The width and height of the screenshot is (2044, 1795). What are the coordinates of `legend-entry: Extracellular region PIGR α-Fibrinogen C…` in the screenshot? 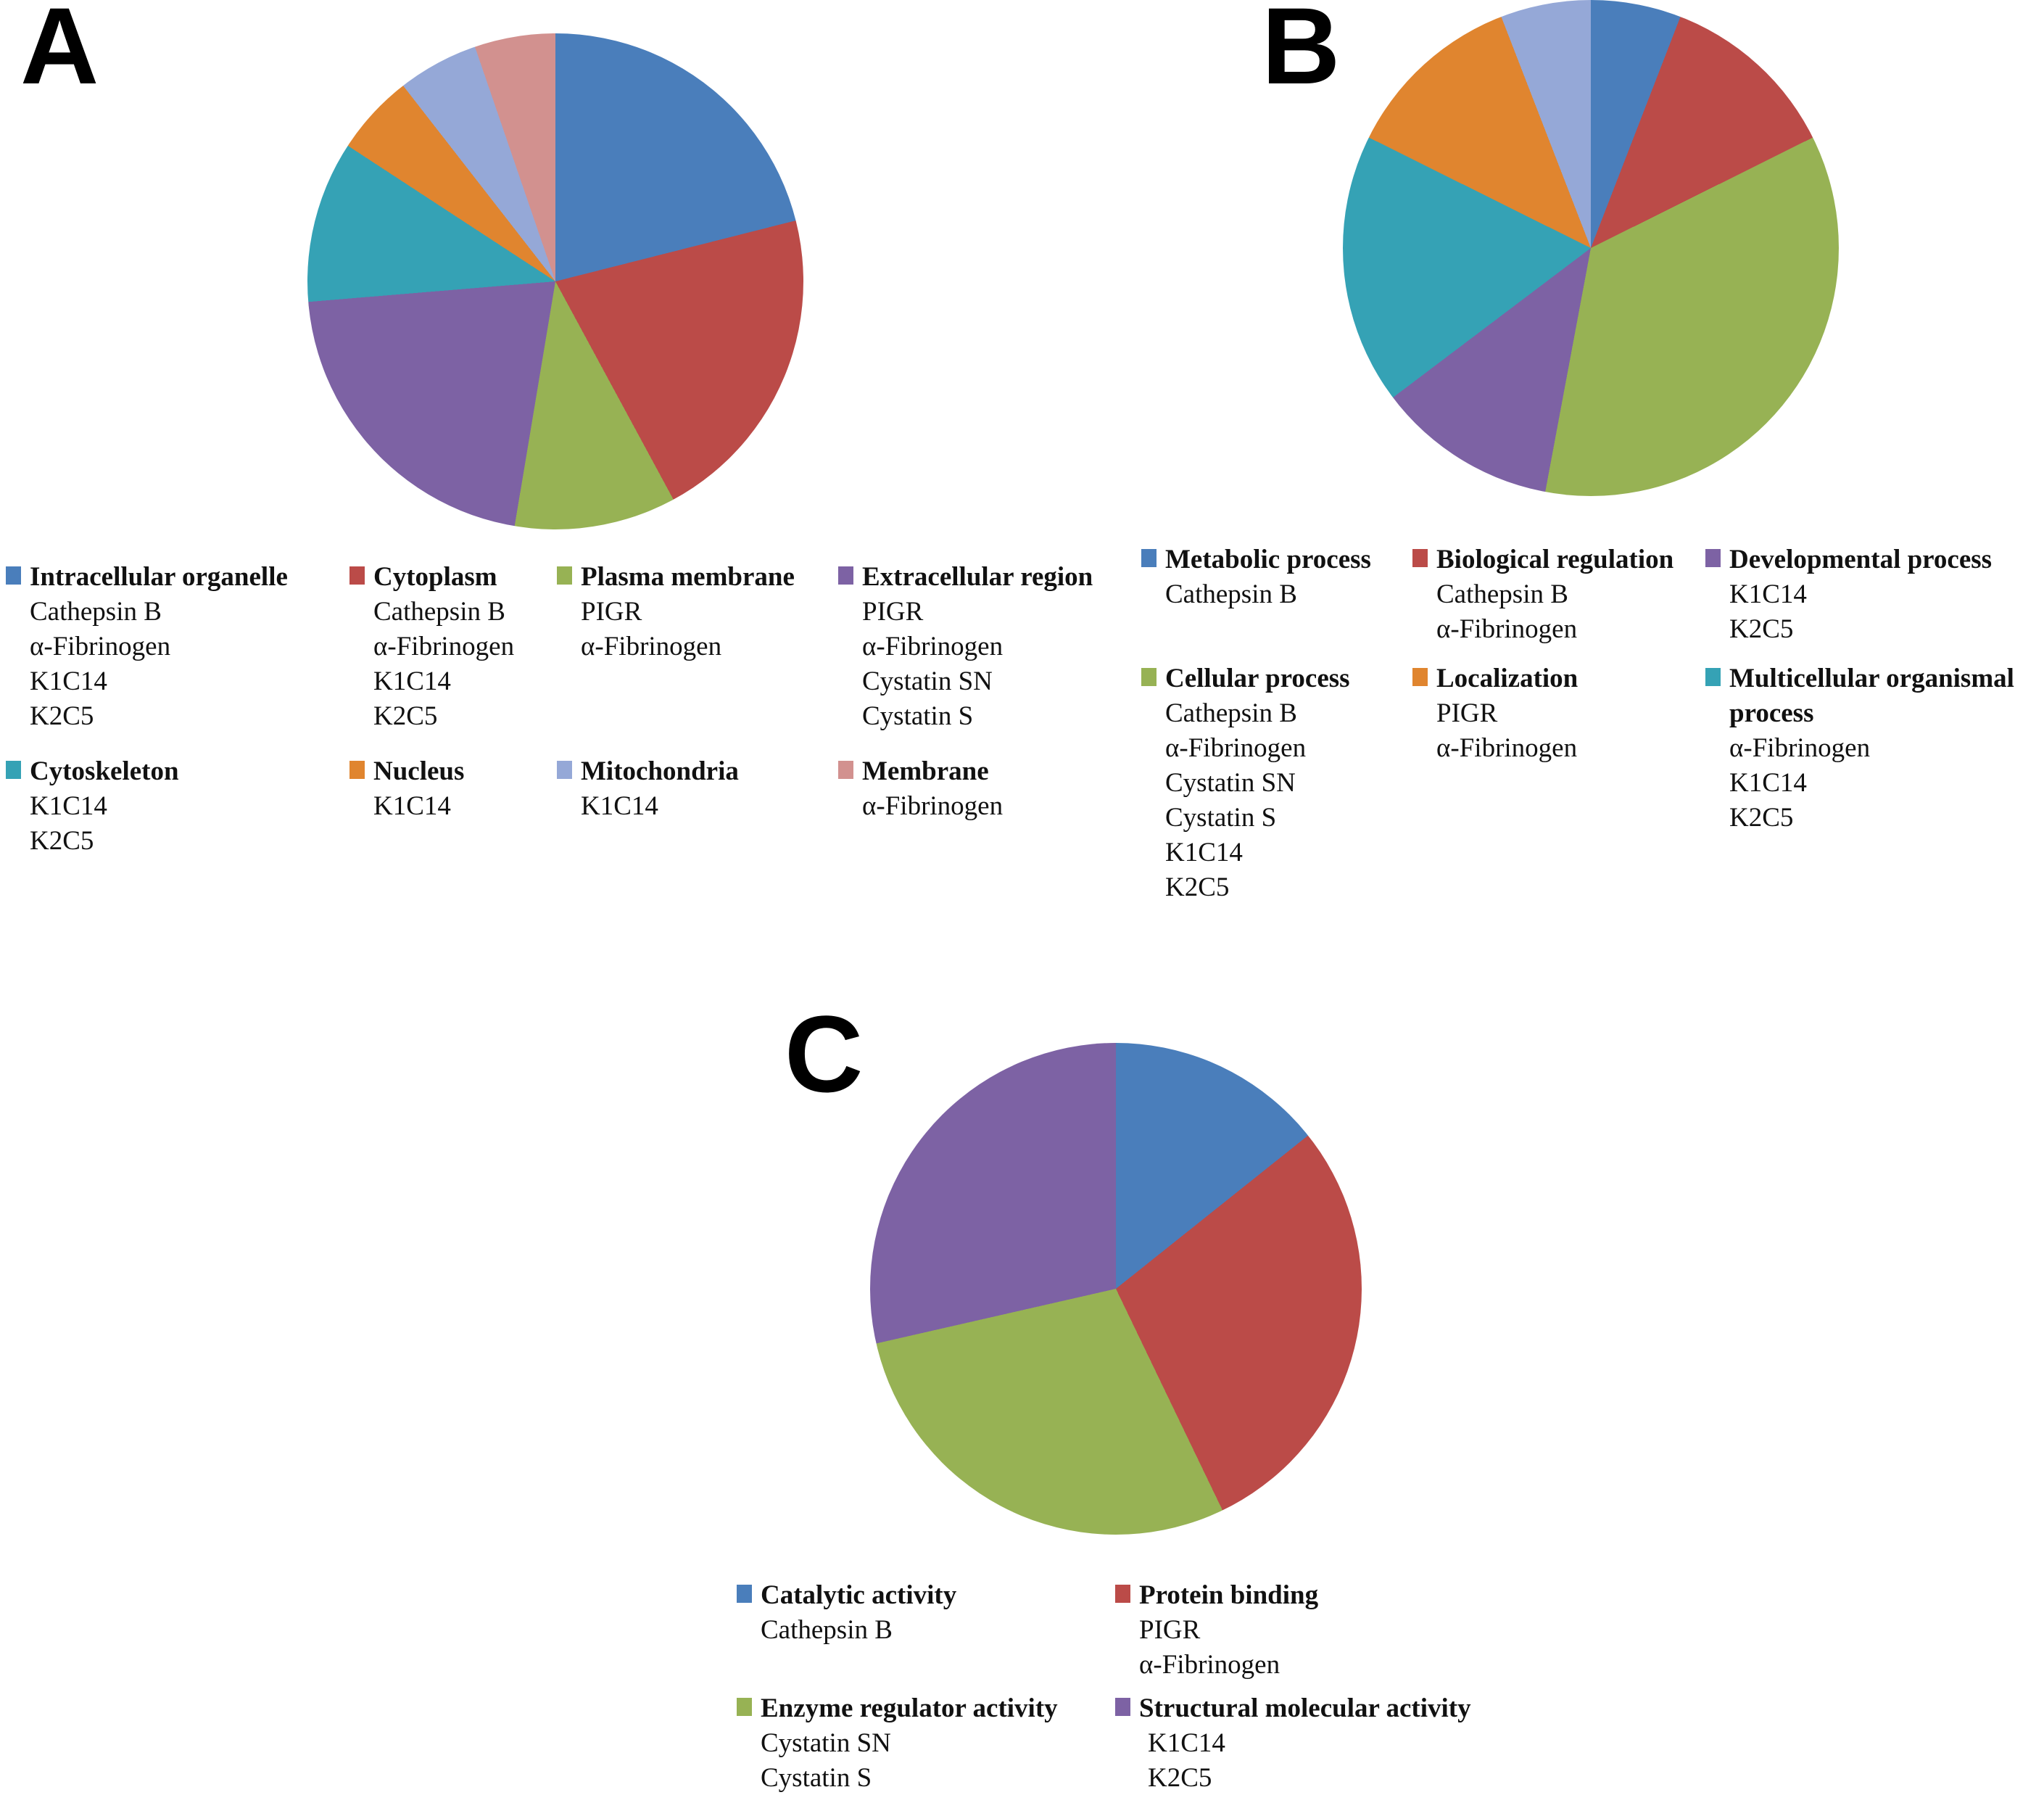 It's located at (987, 647).